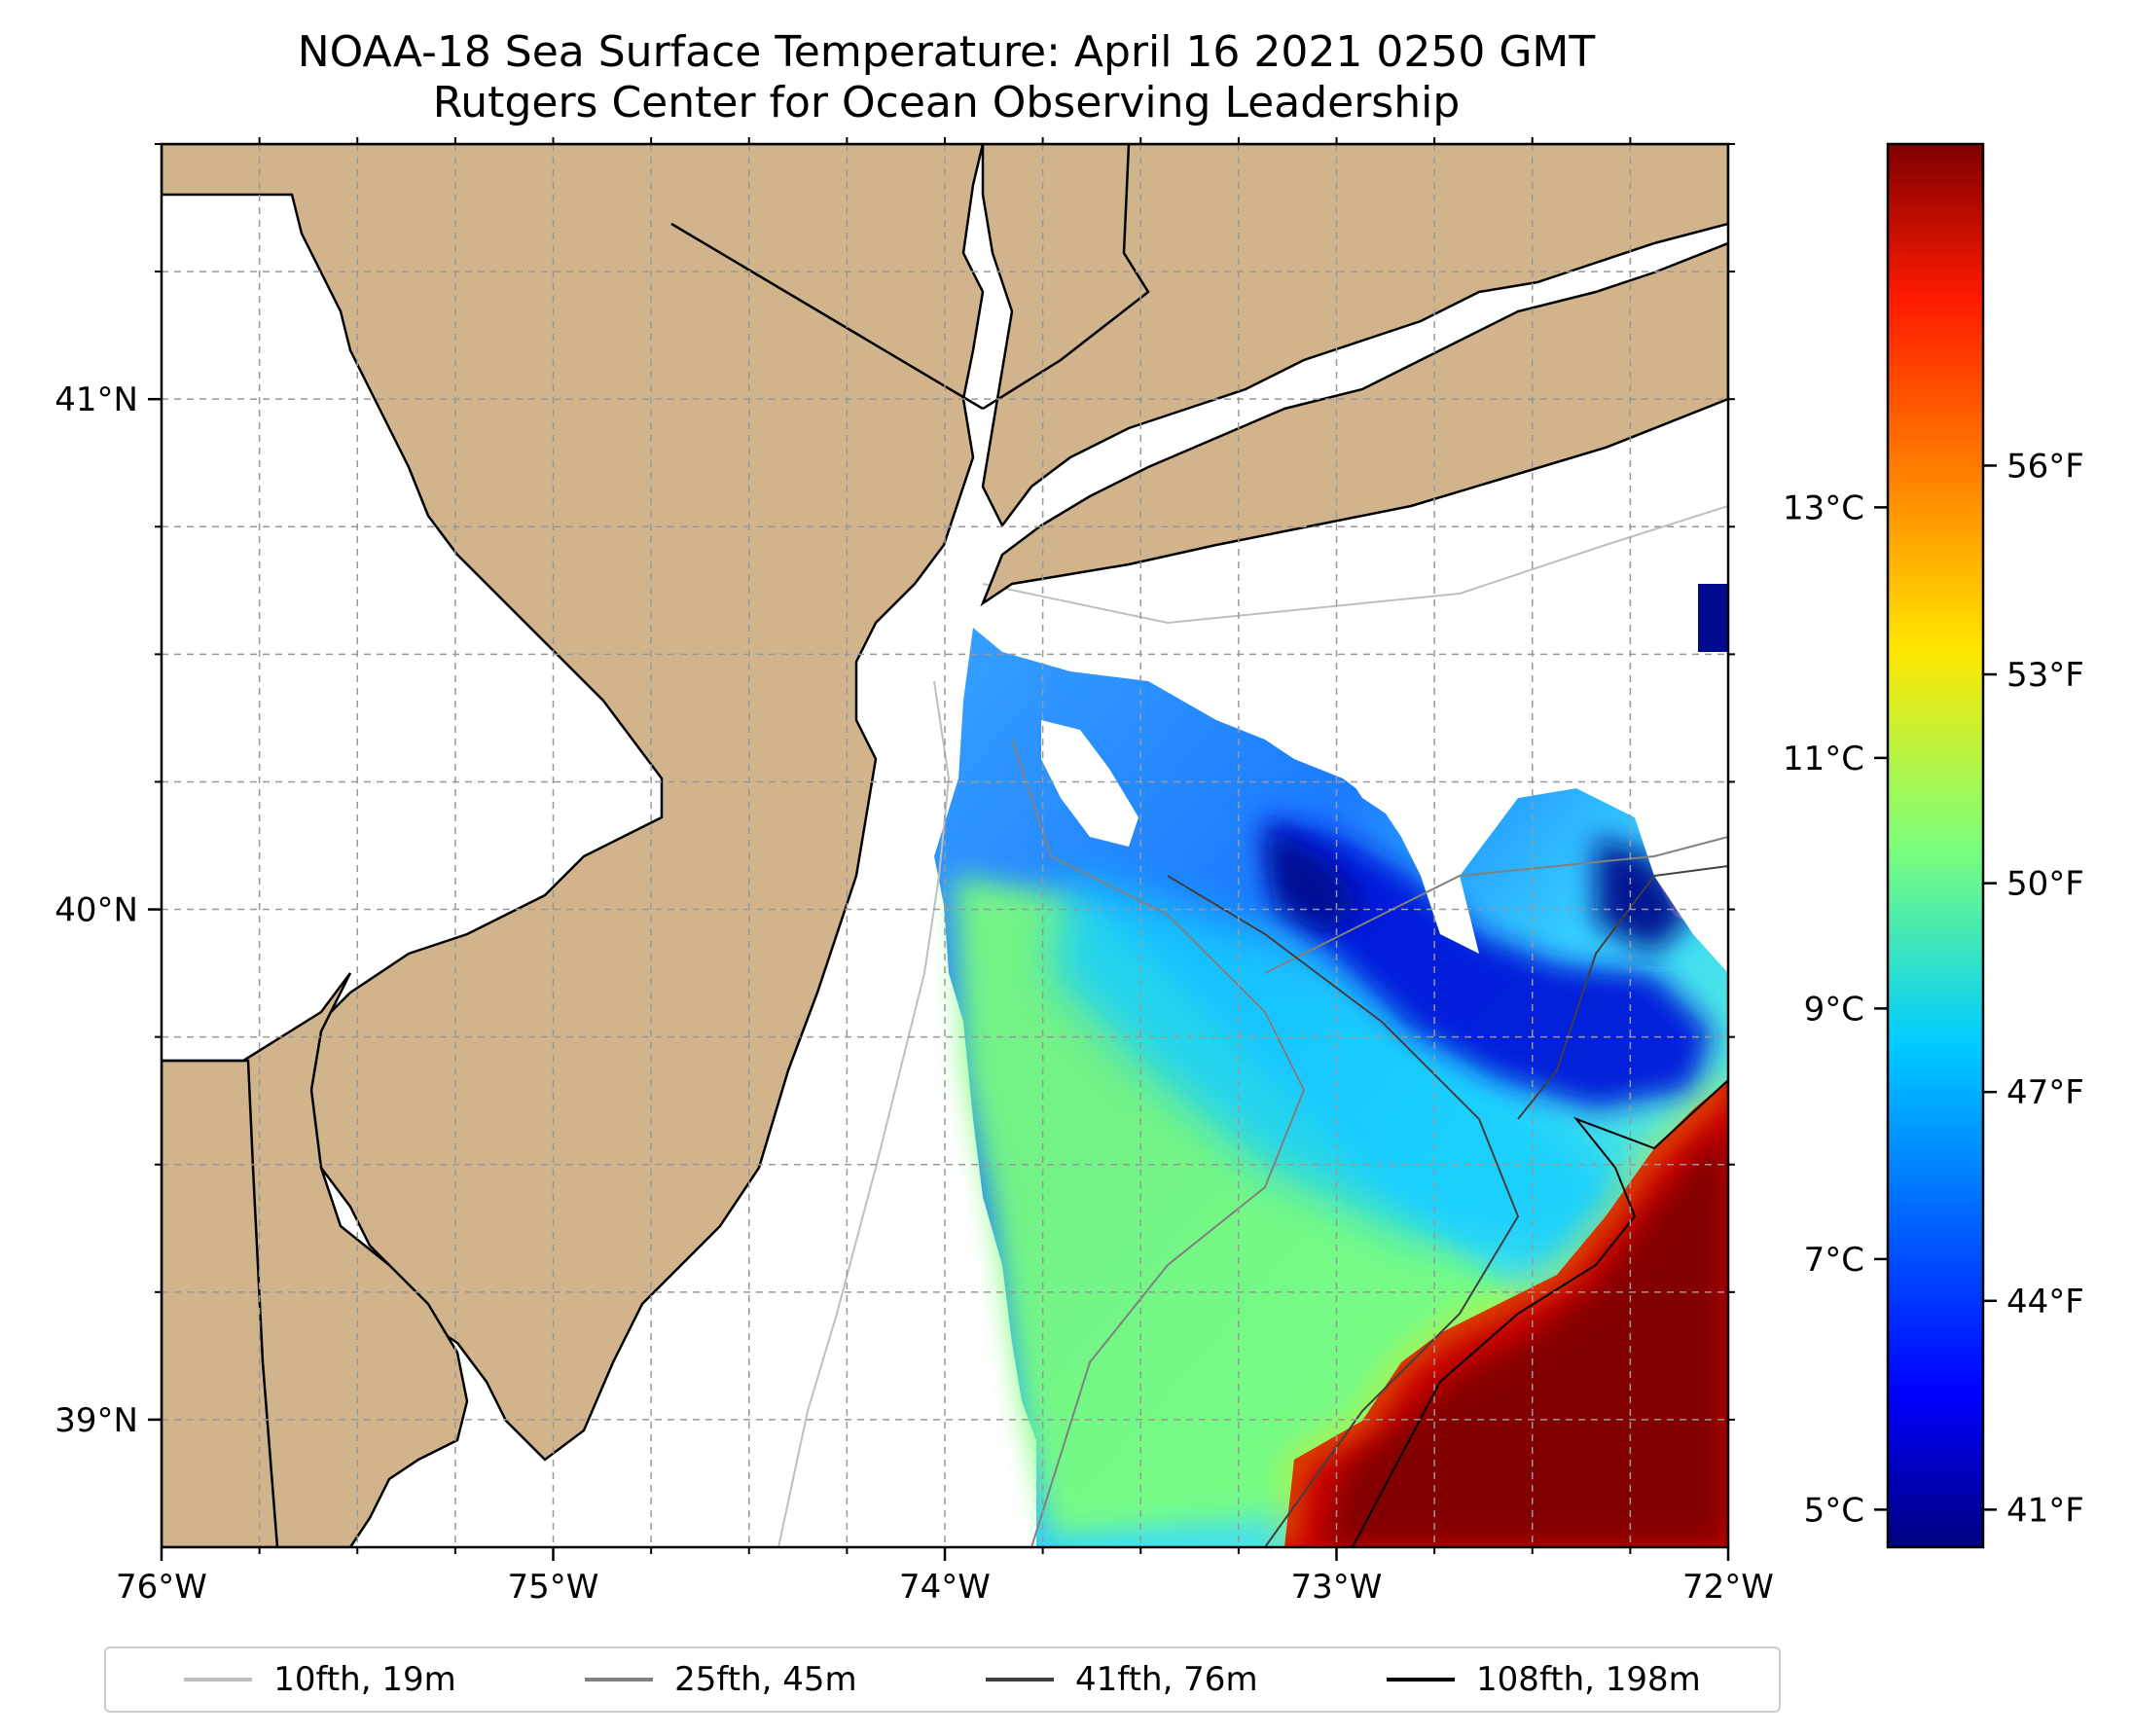  Describe the element at coordinates (1420, 1680) in the screenshot. I see `legend-swatch-108fth` at that location.